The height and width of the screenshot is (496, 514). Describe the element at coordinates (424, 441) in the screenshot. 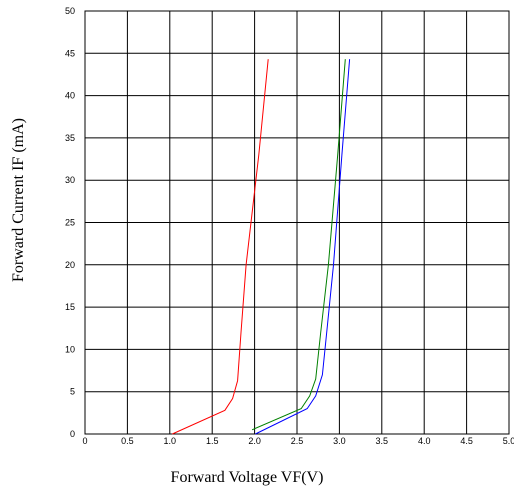

I see `x-tick-label: 4.0` at that location.